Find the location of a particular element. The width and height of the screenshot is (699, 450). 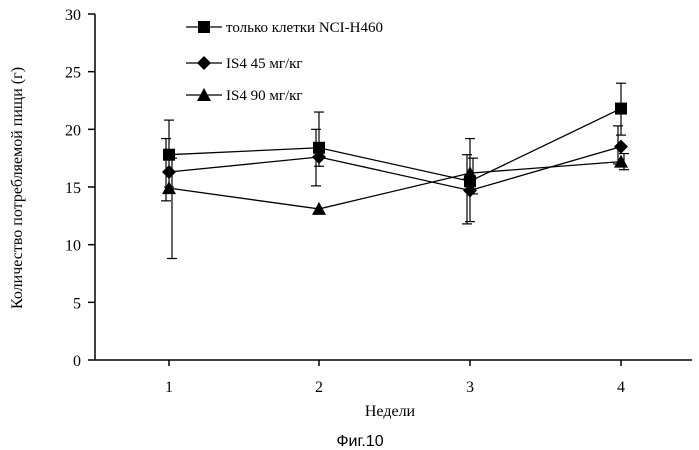

legend-label: только клетки NCI-H460 is located at coordinates (304, 28).